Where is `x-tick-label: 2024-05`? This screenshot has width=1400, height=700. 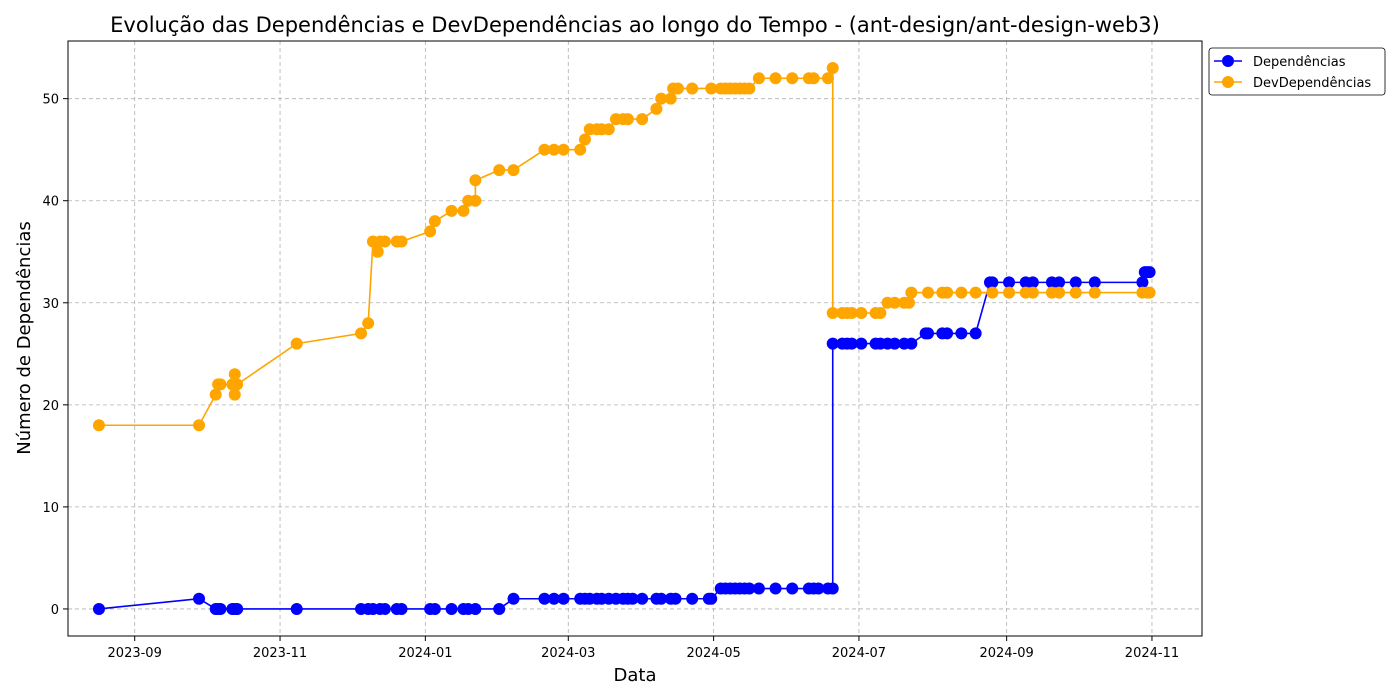
x-tick-label: 2024-05 is located at coordinates (713, 653).